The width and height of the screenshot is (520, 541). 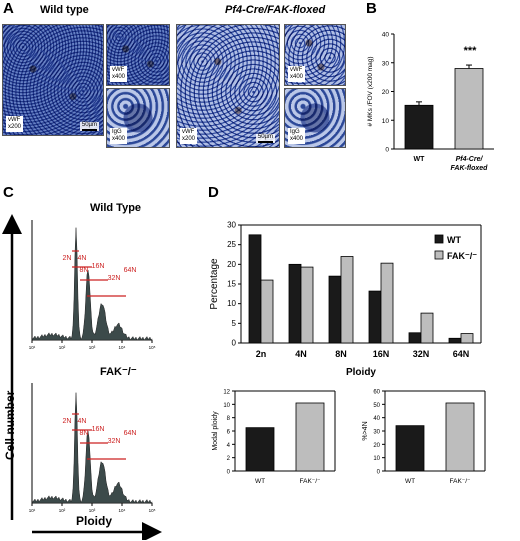 I want to click on x-tick-label: Pf4-Cre/, so click(x=470, y=159).